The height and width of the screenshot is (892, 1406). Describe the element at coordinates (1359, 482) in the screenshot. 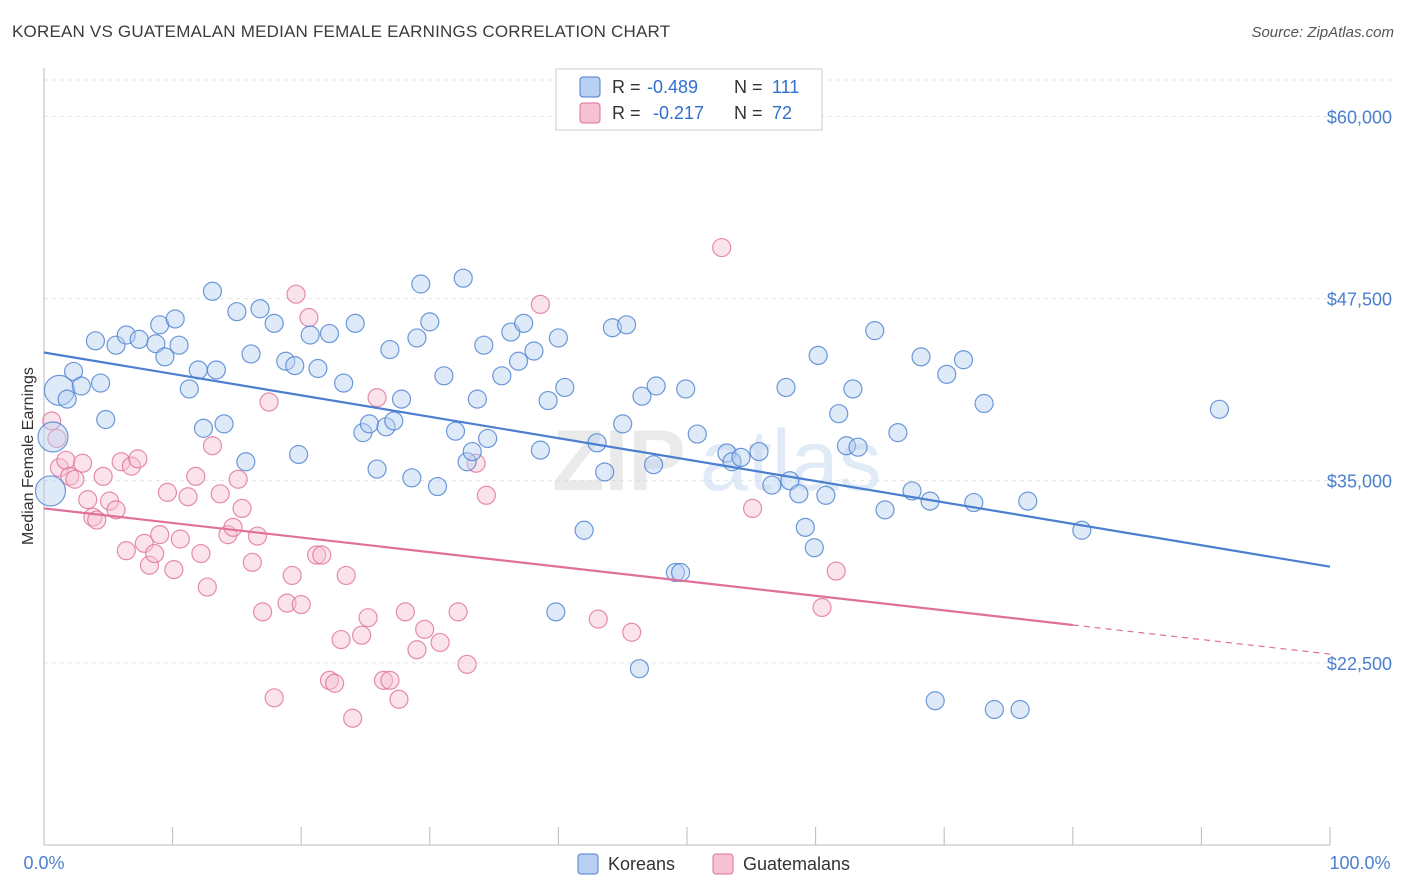

I see `y-tick-label-35000: $35,000` at that location.